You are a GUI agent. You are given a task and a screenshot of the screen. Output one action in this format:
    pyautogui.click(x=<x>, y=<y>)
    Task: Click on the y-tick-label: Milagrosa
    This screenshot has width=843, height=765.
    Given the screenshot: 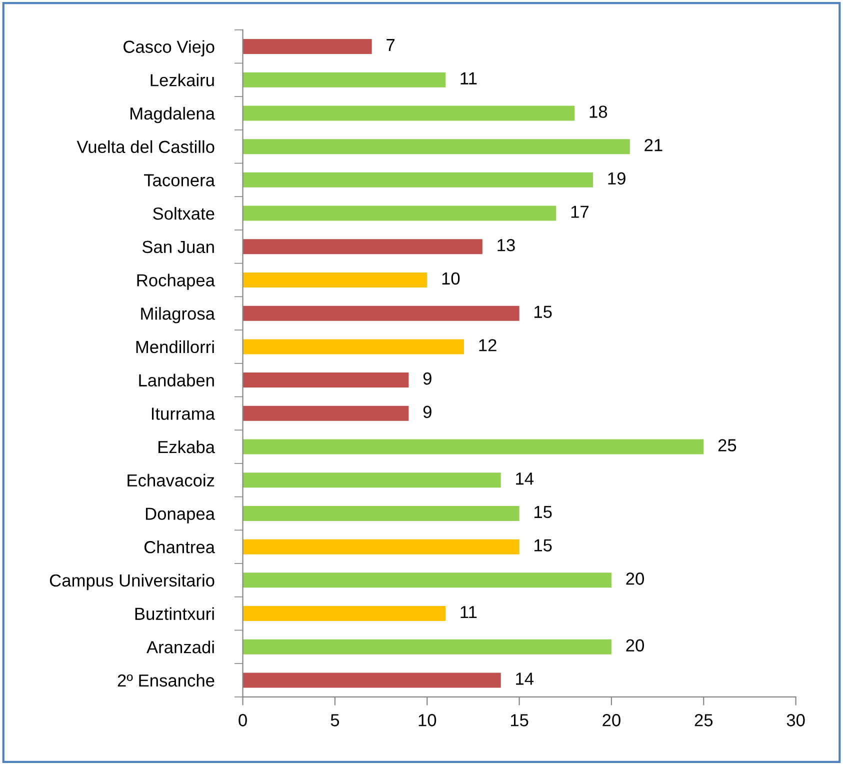 What is the action you would take?
    pyautogui.click(x=178, y=315)
    